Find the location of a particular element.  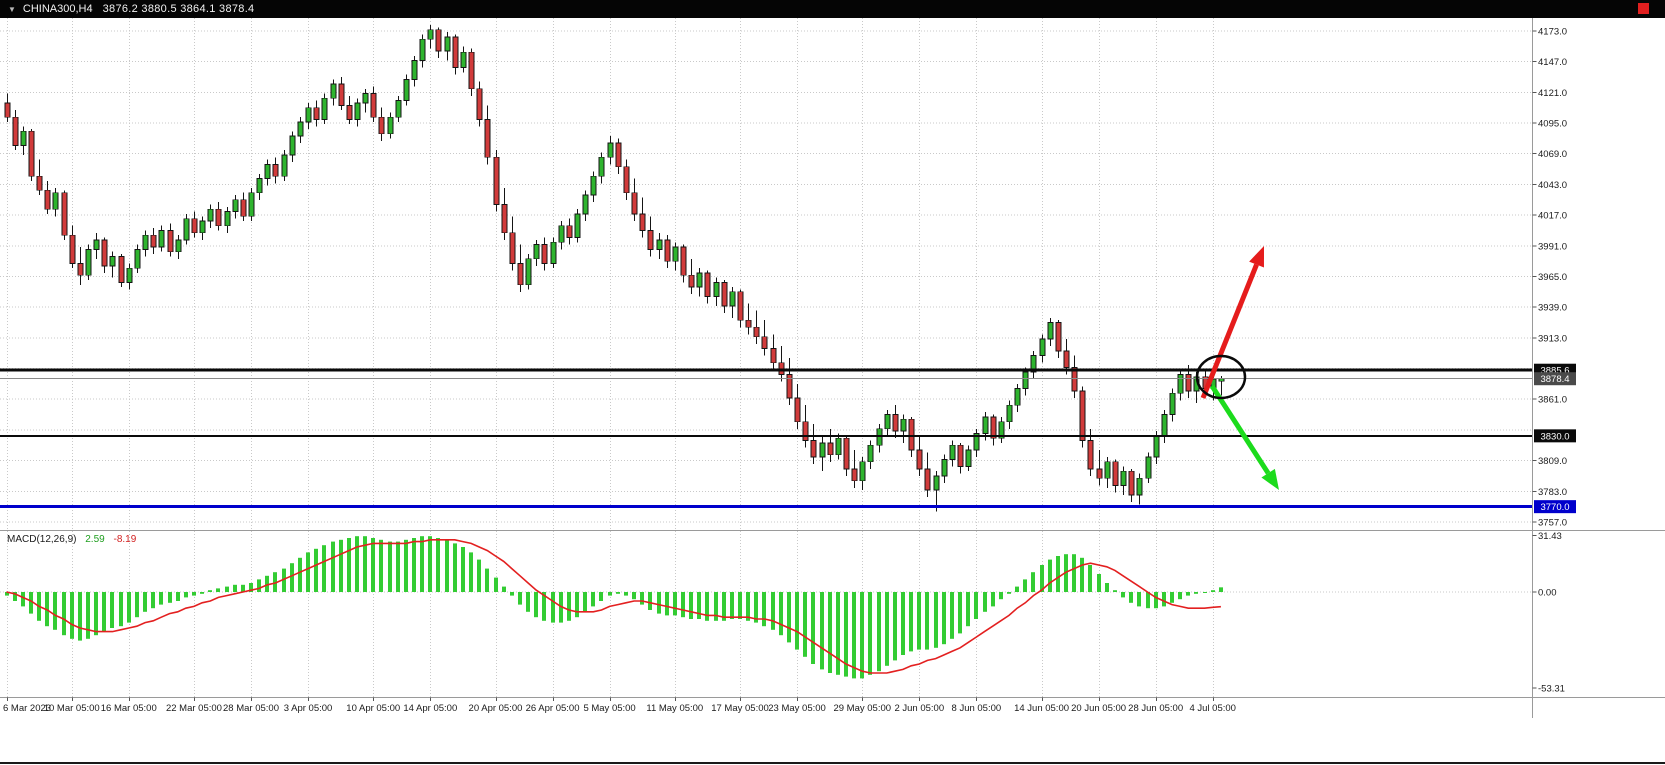

price-tag-text: 3770.0 is located at coordinates (1554, 507).